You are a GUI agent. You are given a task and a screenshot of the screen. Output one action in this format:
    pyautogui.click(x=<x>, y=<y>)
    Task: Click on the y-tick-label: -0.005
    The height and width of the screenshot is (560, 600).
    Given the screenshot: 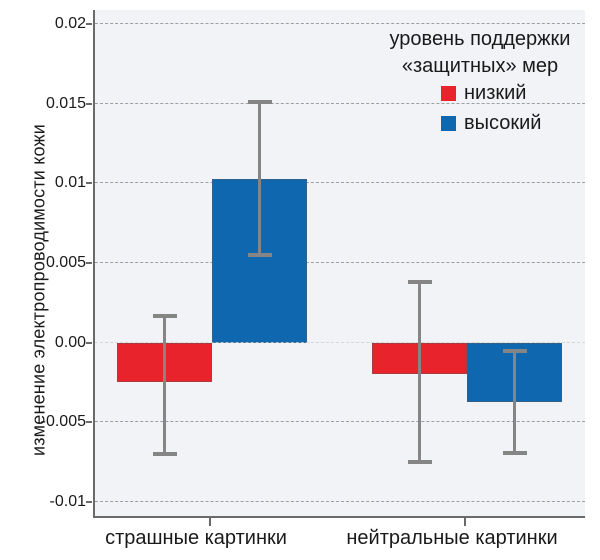 What is the action you would take?
    pyautogui.click(x=63, y=422)
    